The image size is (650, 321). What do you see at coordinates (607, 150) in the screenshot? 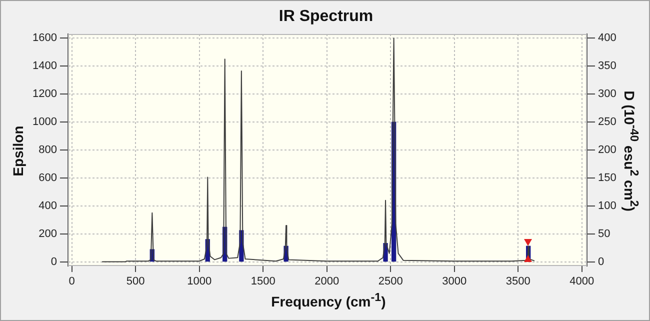
I see `y2-tick-label: 200` at bounding box center [607, 150].